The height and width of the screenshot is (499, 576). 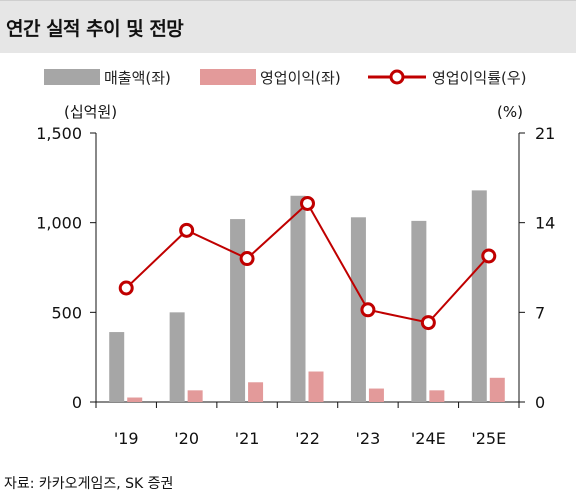 What do you see at coordinates (228, 77) in the screenshot?
I see `legend-swatch-op-income` at bounding box center [228, 77].